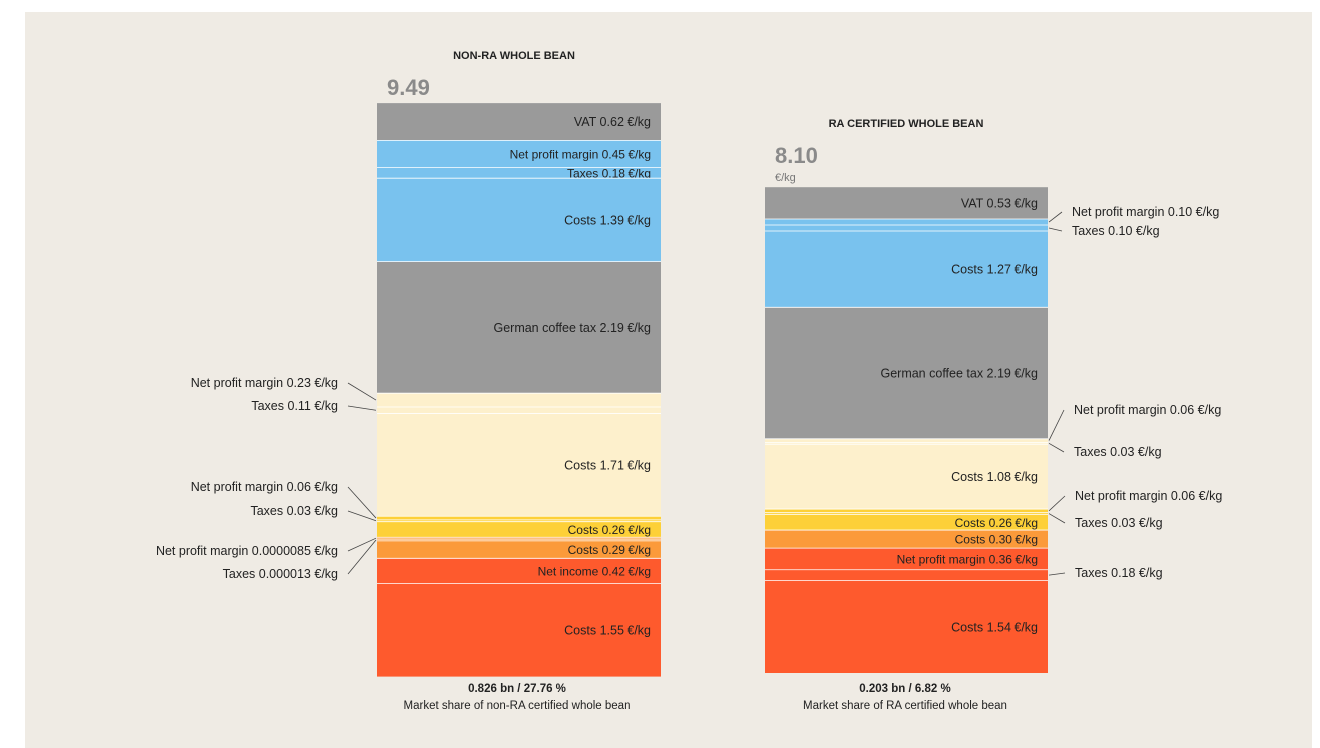 Image resolution: width=1320 pixels, height=748 pixels. Describe the element at coordinates (785, 178) in the screenshot. I see `total-unit: €/kg` at that location.